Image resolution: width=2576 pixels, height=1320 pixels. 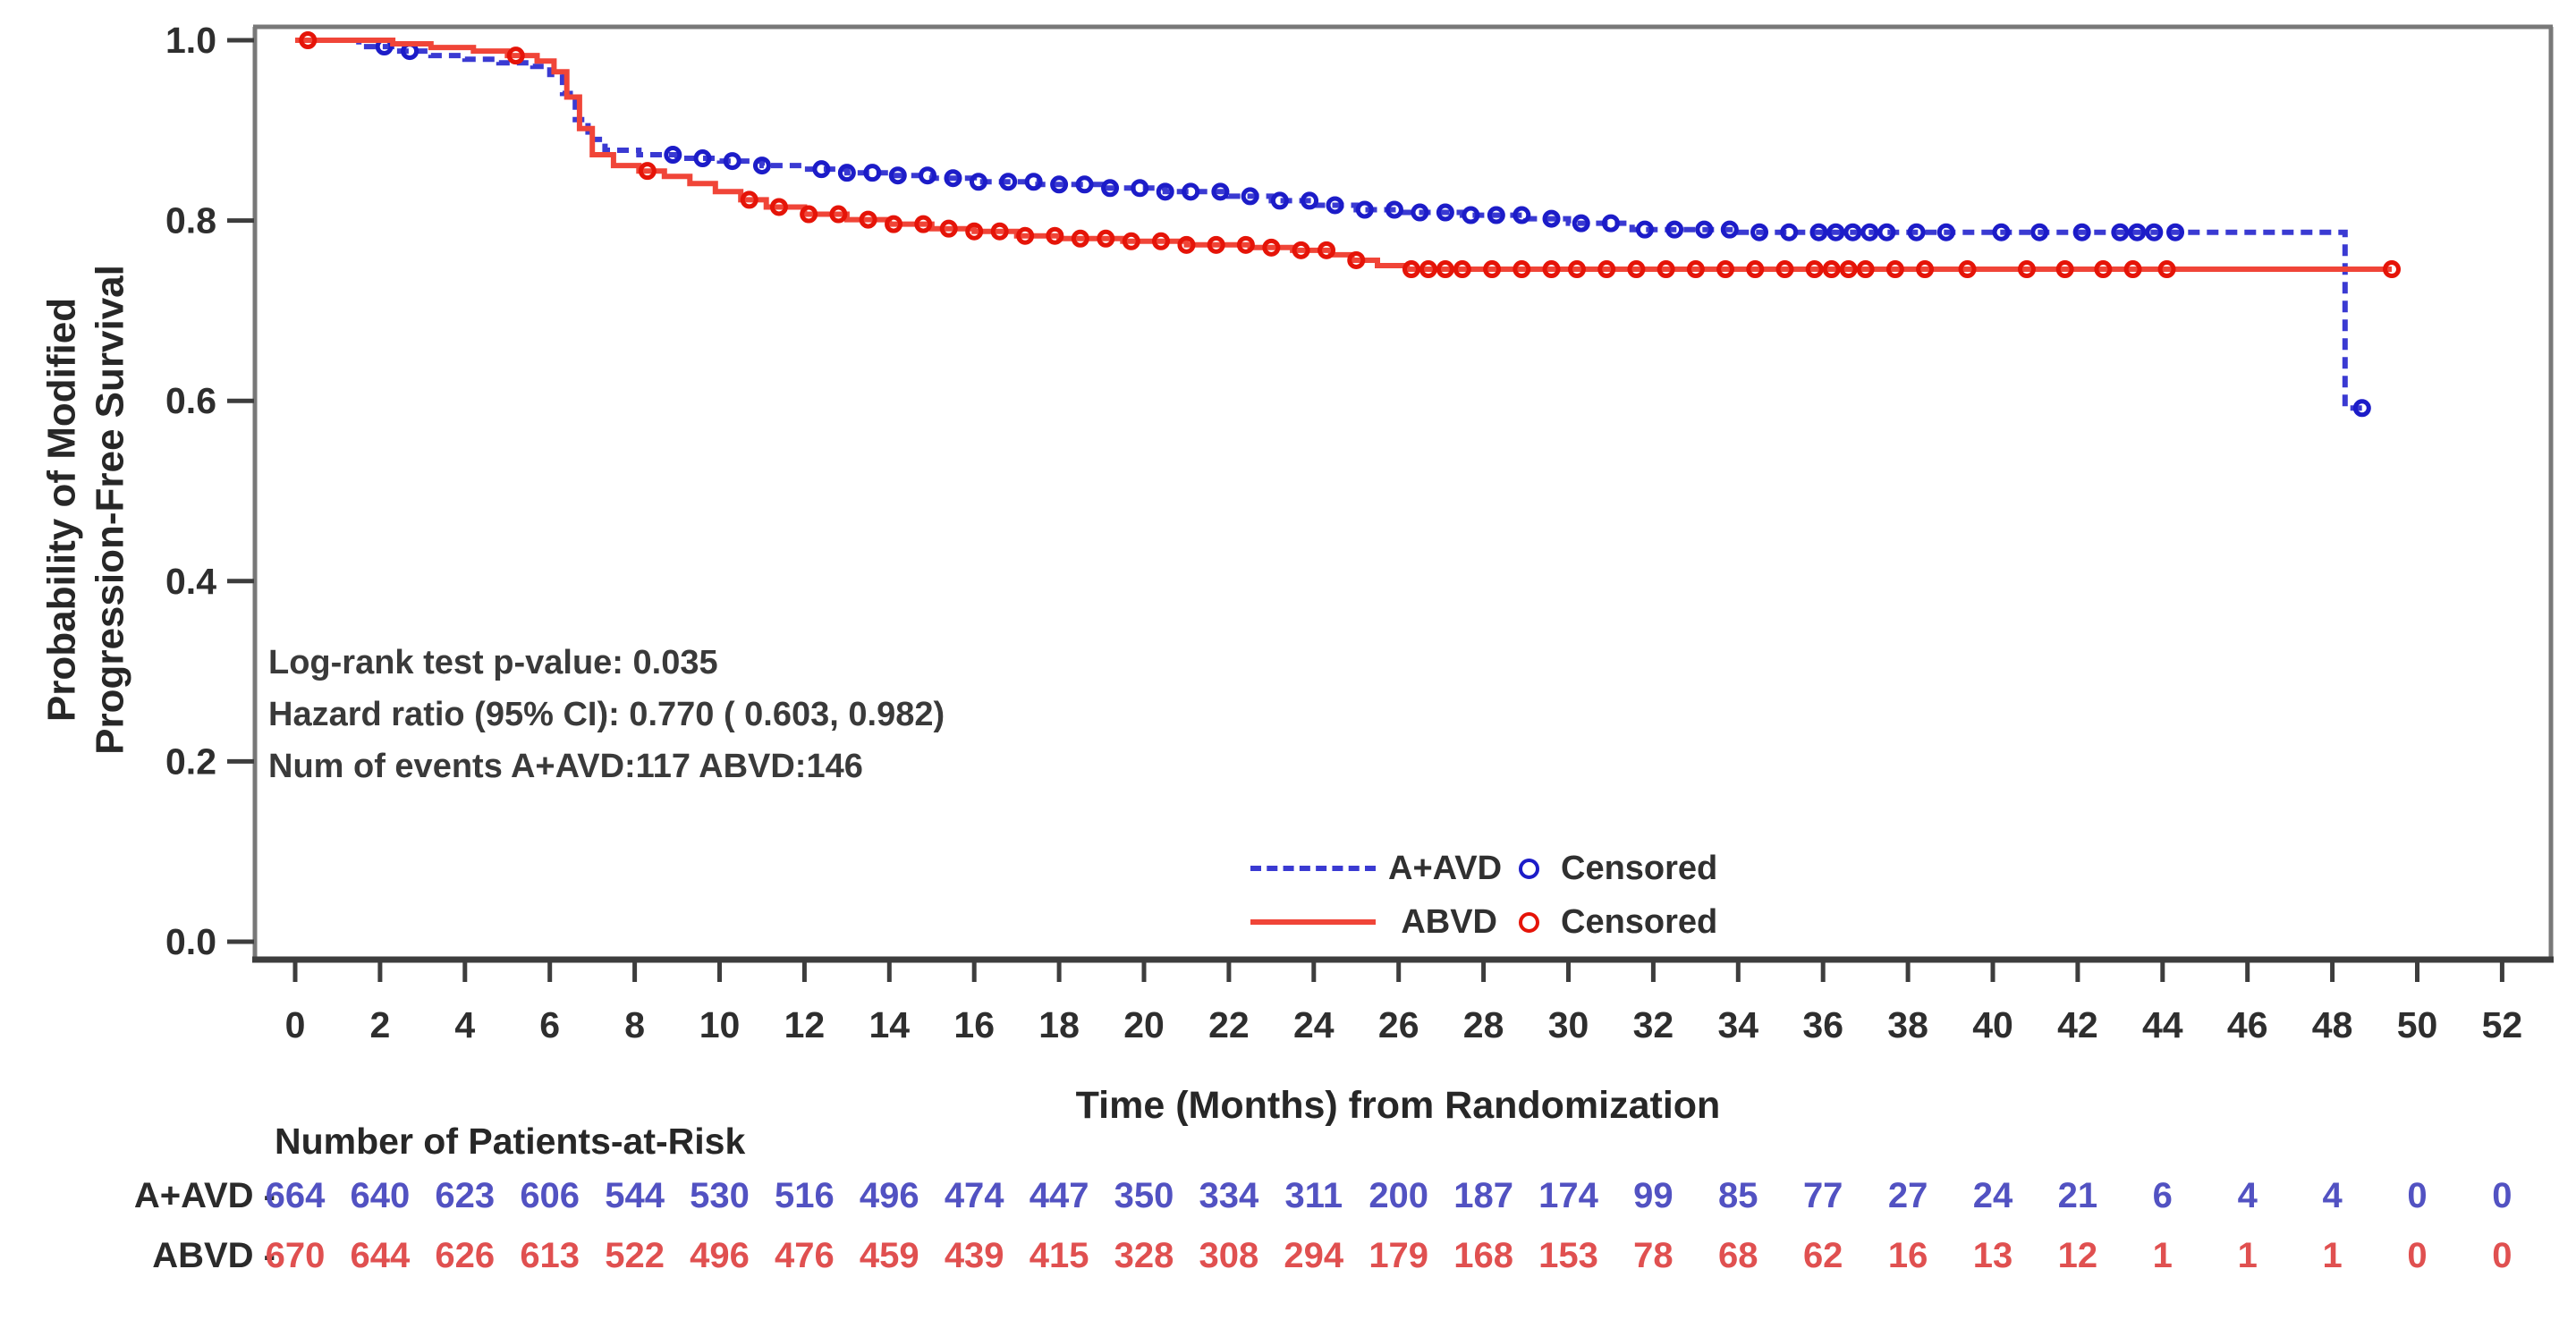 What do you see at coordinates (380, 1255) in the screenshot?
I see `at-risk-count: 644` at bounding box center [380, 1255].